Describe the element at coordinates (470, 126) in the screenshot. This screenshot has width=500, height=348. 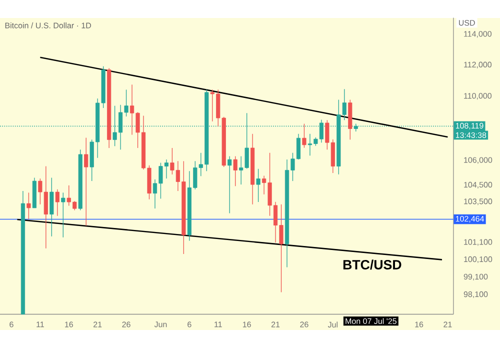
I see `ref-line-label: 108,119` at that location.